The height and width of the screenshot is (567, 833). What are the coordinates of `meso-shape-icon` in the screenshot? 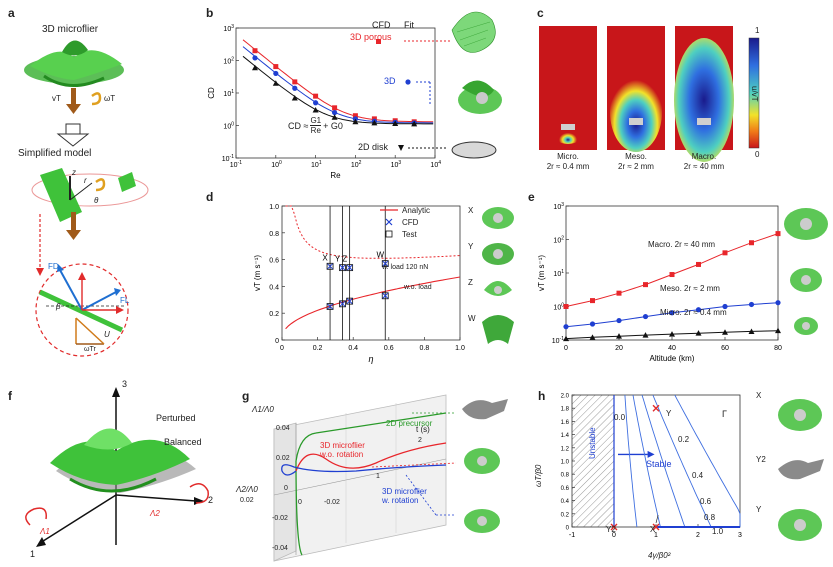 It's located at (806, 280).